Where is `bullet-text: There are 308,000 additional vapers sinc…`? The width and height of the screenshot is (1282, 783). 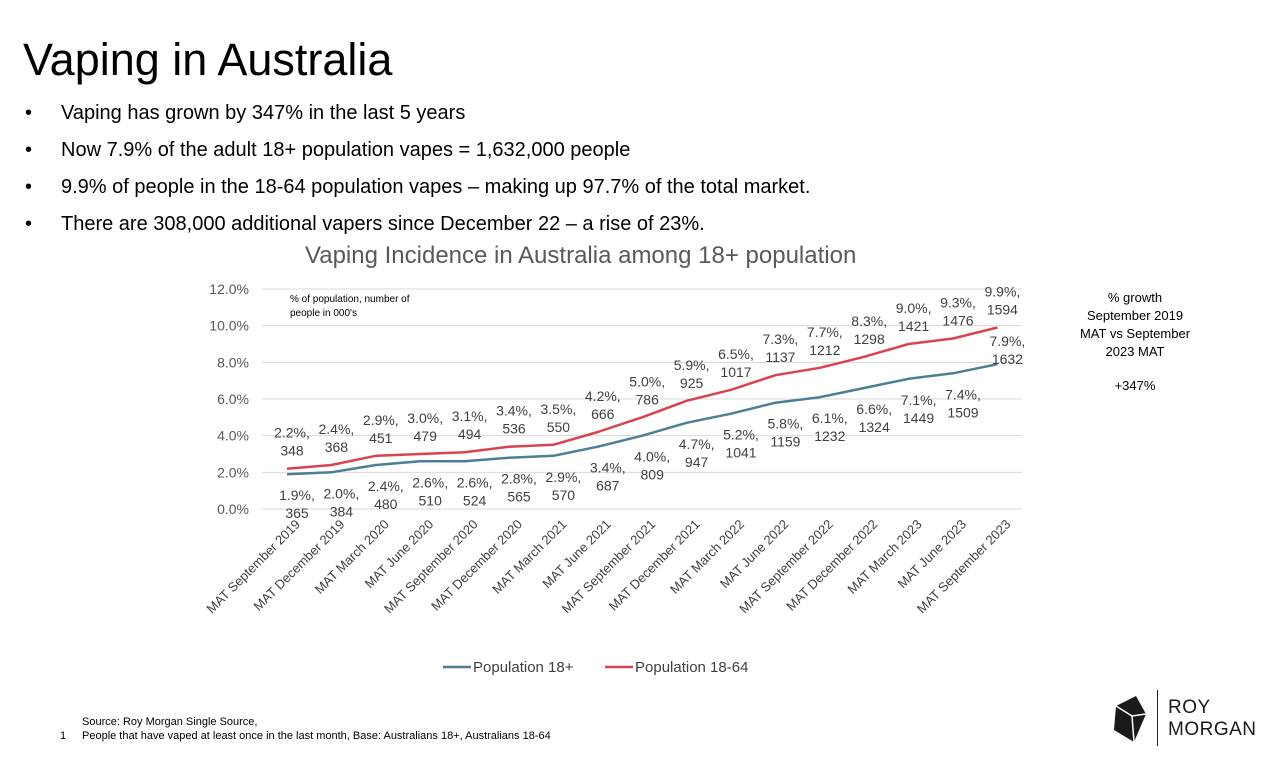 bullet-text: There are 308,000 additional vapers sinc… is located at coordinates (383, 224).